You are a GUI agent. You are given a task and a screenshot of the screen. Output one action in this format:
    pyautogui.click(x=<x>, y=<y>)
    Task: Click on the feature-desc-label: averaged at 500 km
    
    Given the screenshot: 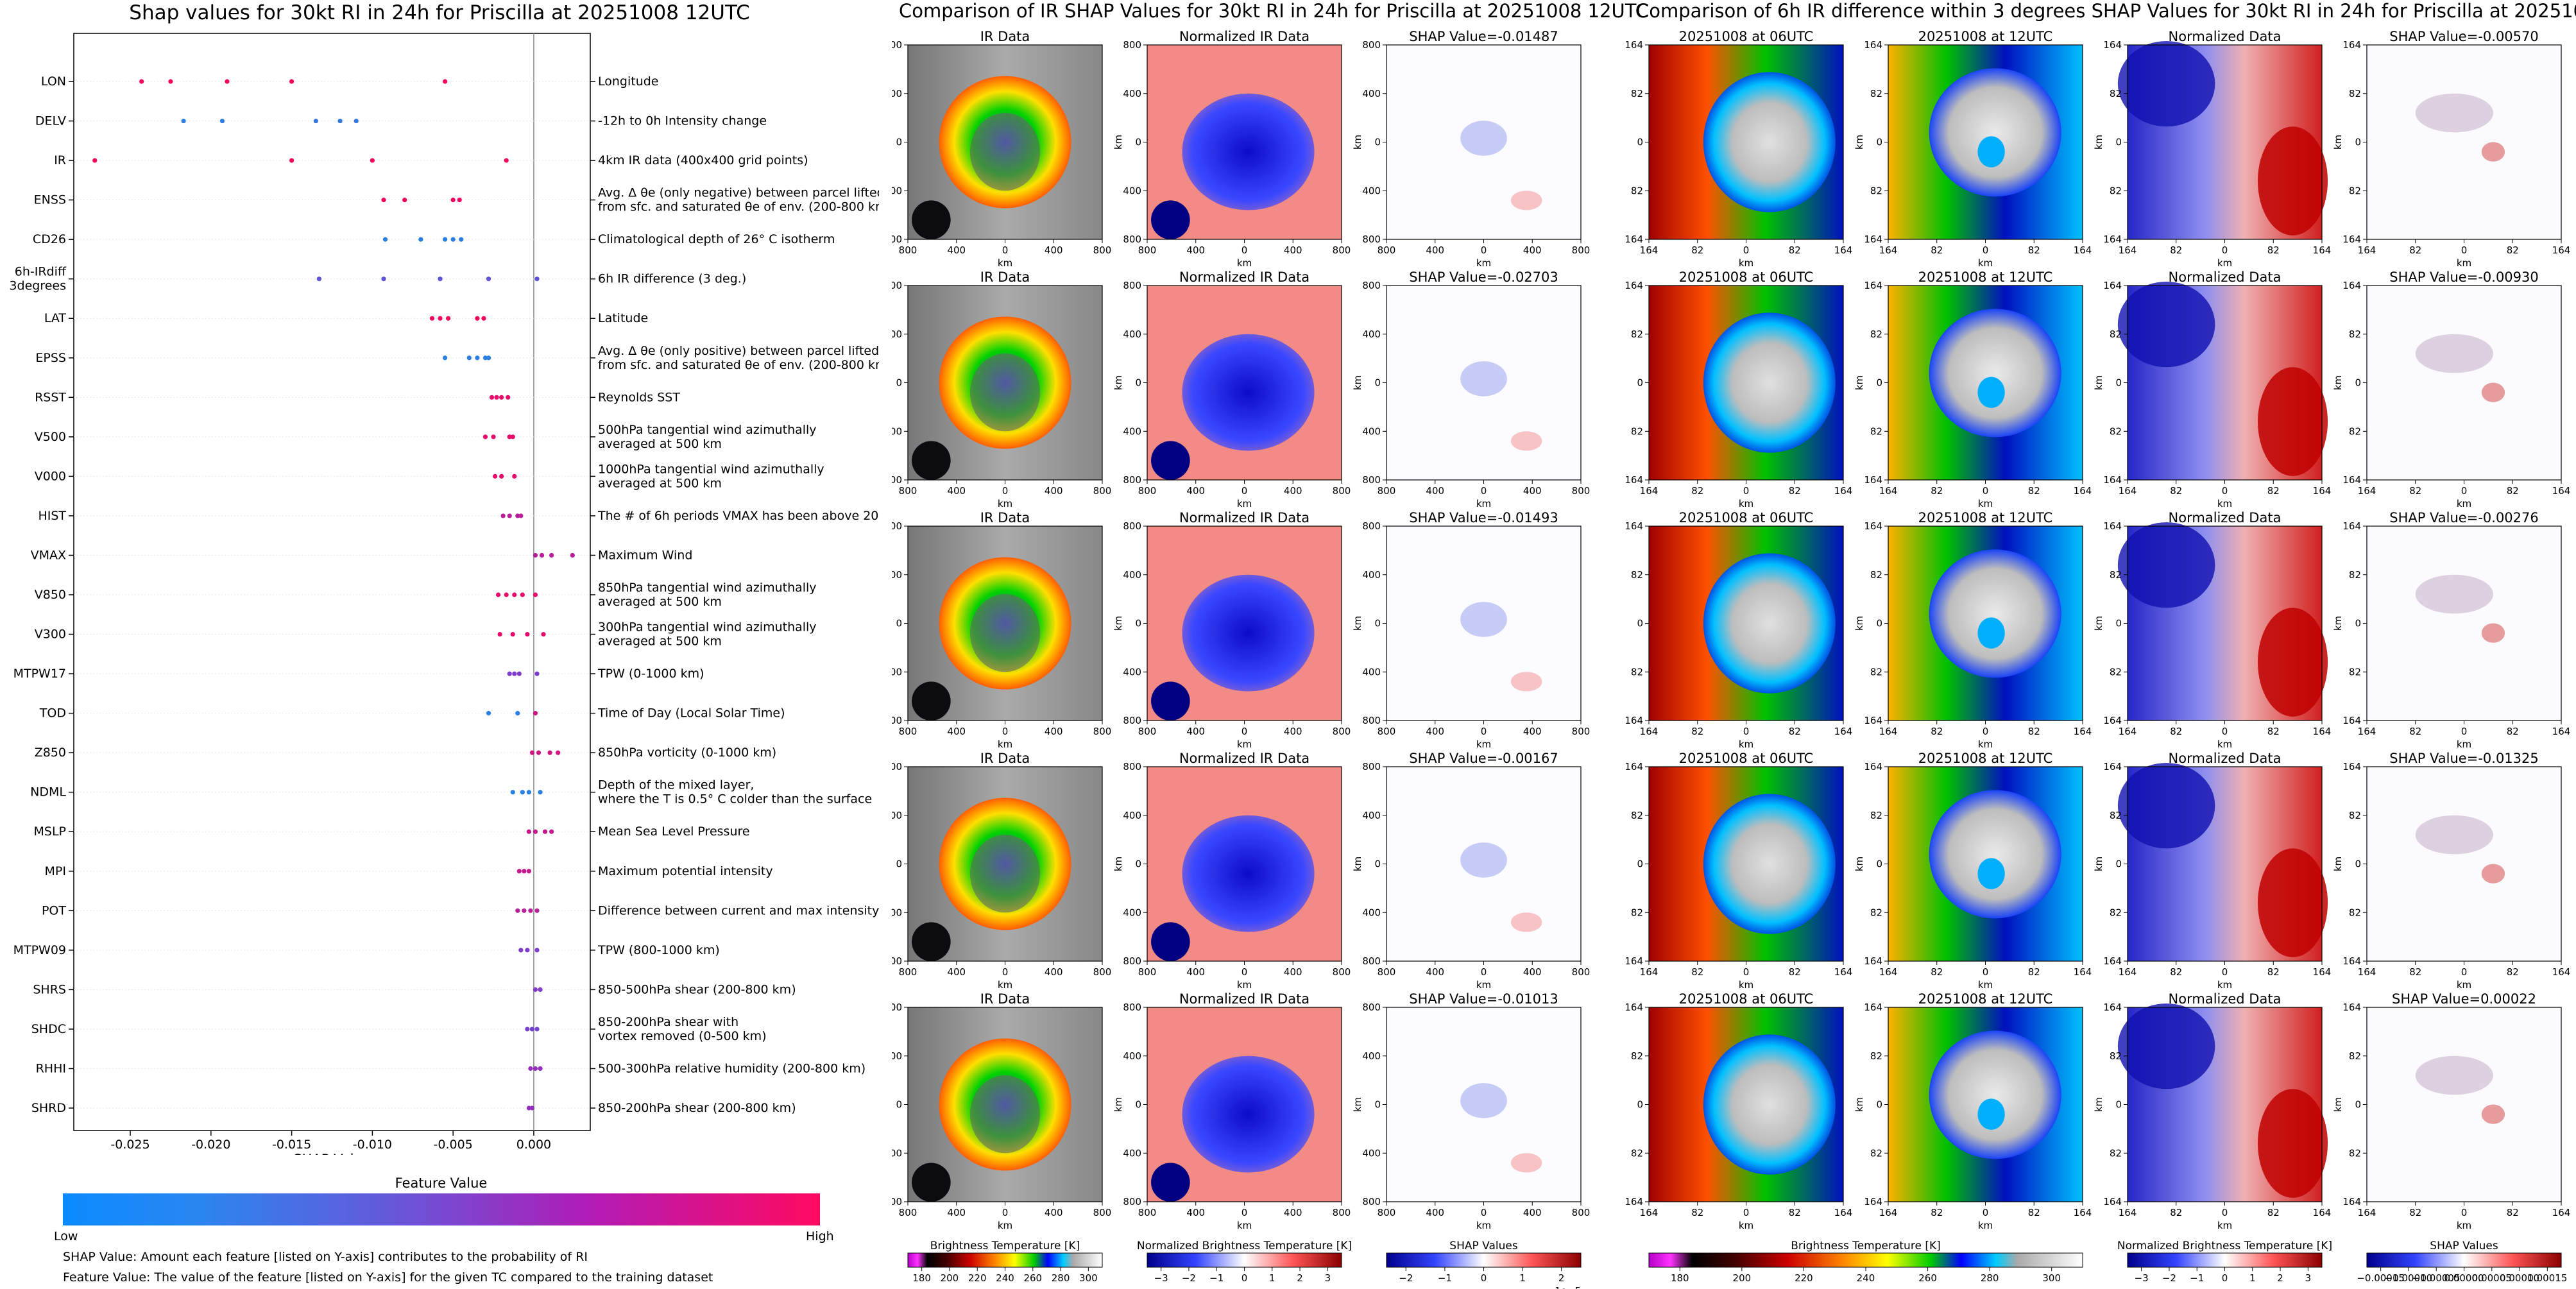 What is the action you would take?
    pyautogui.click(x=660, y=642)
    